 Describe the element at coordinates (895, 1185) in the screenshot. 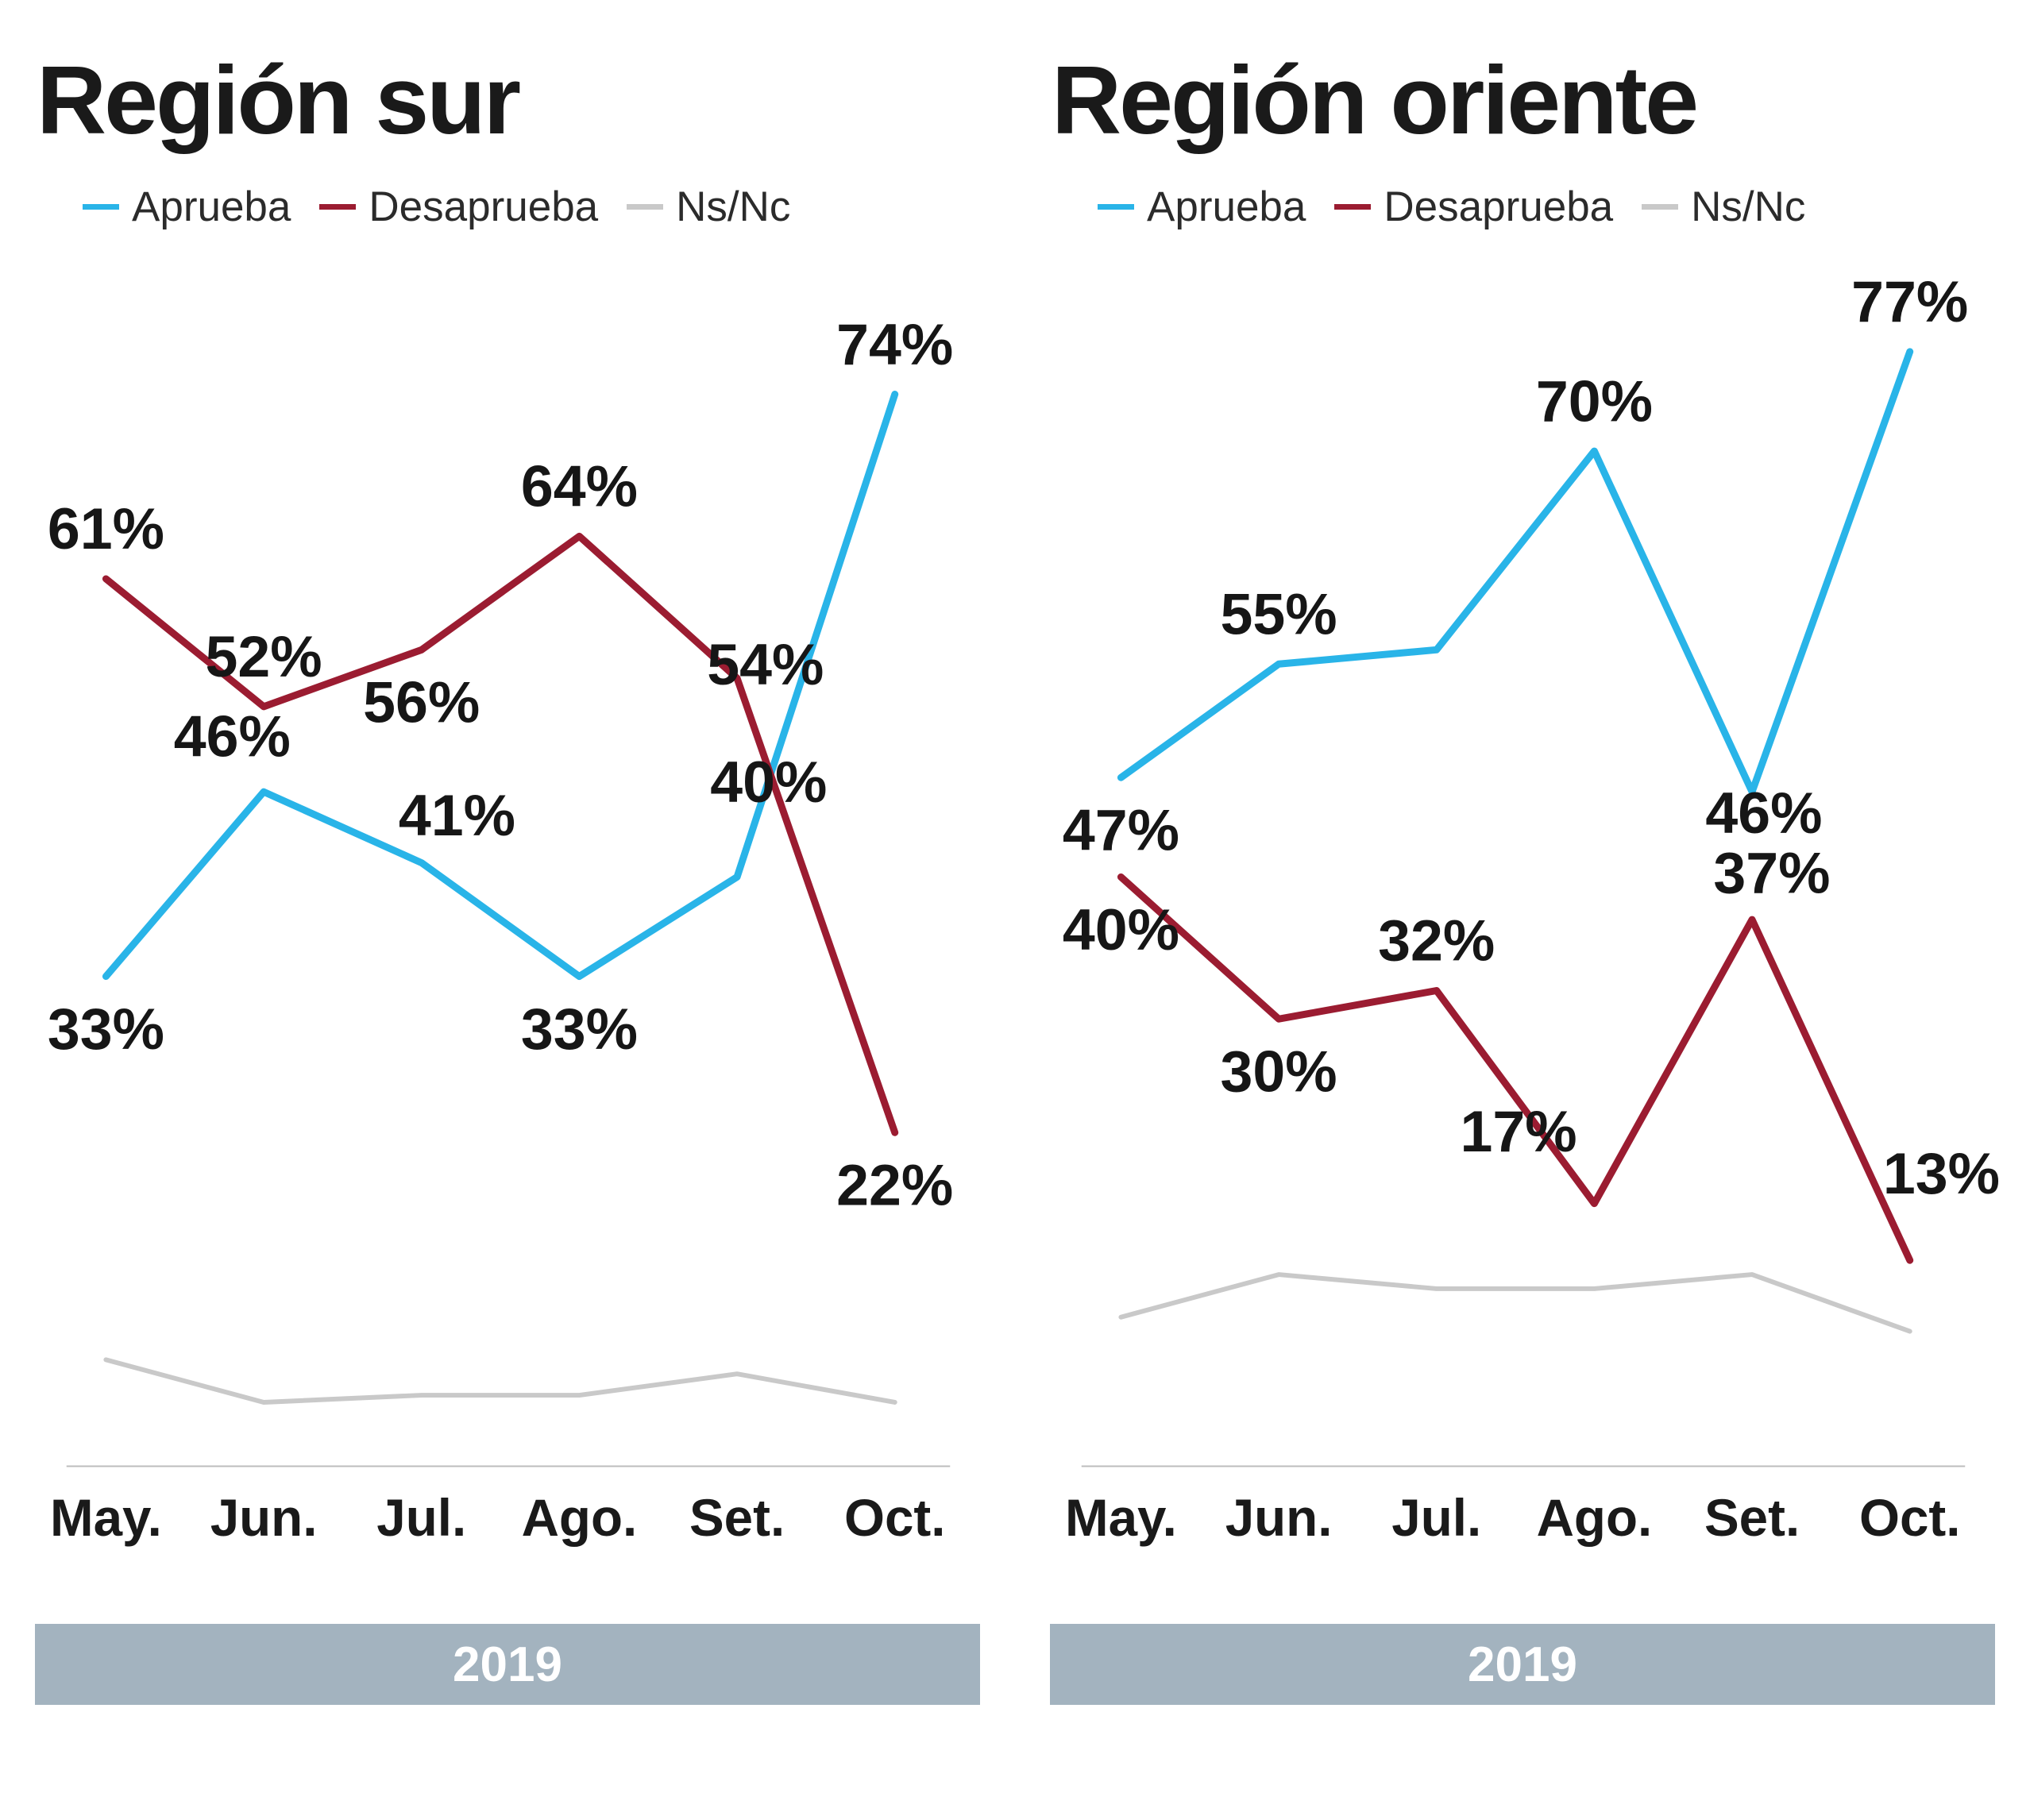

I see `data-label: 22%` at that location.